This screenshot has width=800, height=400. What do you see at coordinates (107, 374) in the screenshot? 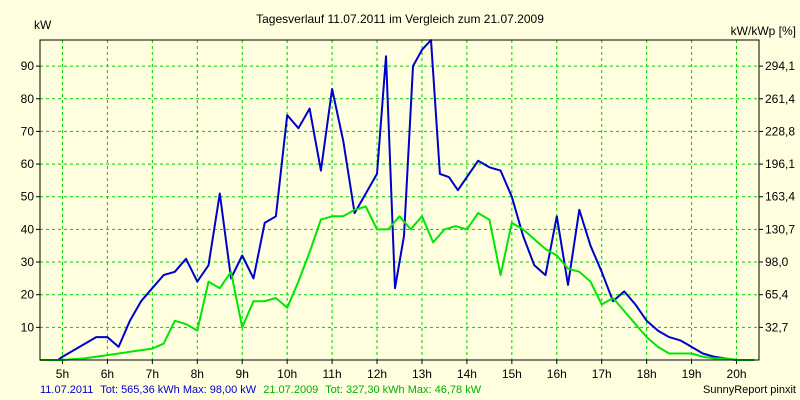
I see `x-tick-label: 6h` at bounding box center [107, 374].